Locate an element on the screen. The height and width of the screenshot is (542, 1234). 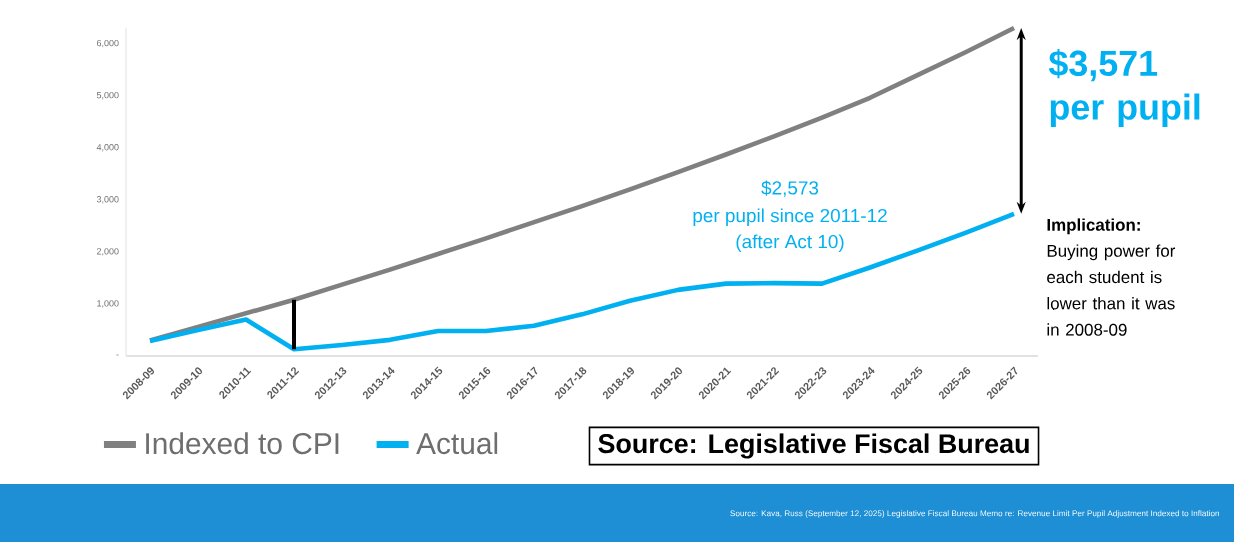
text: $3,571 per pupil is located at coordinates (1124, 88).